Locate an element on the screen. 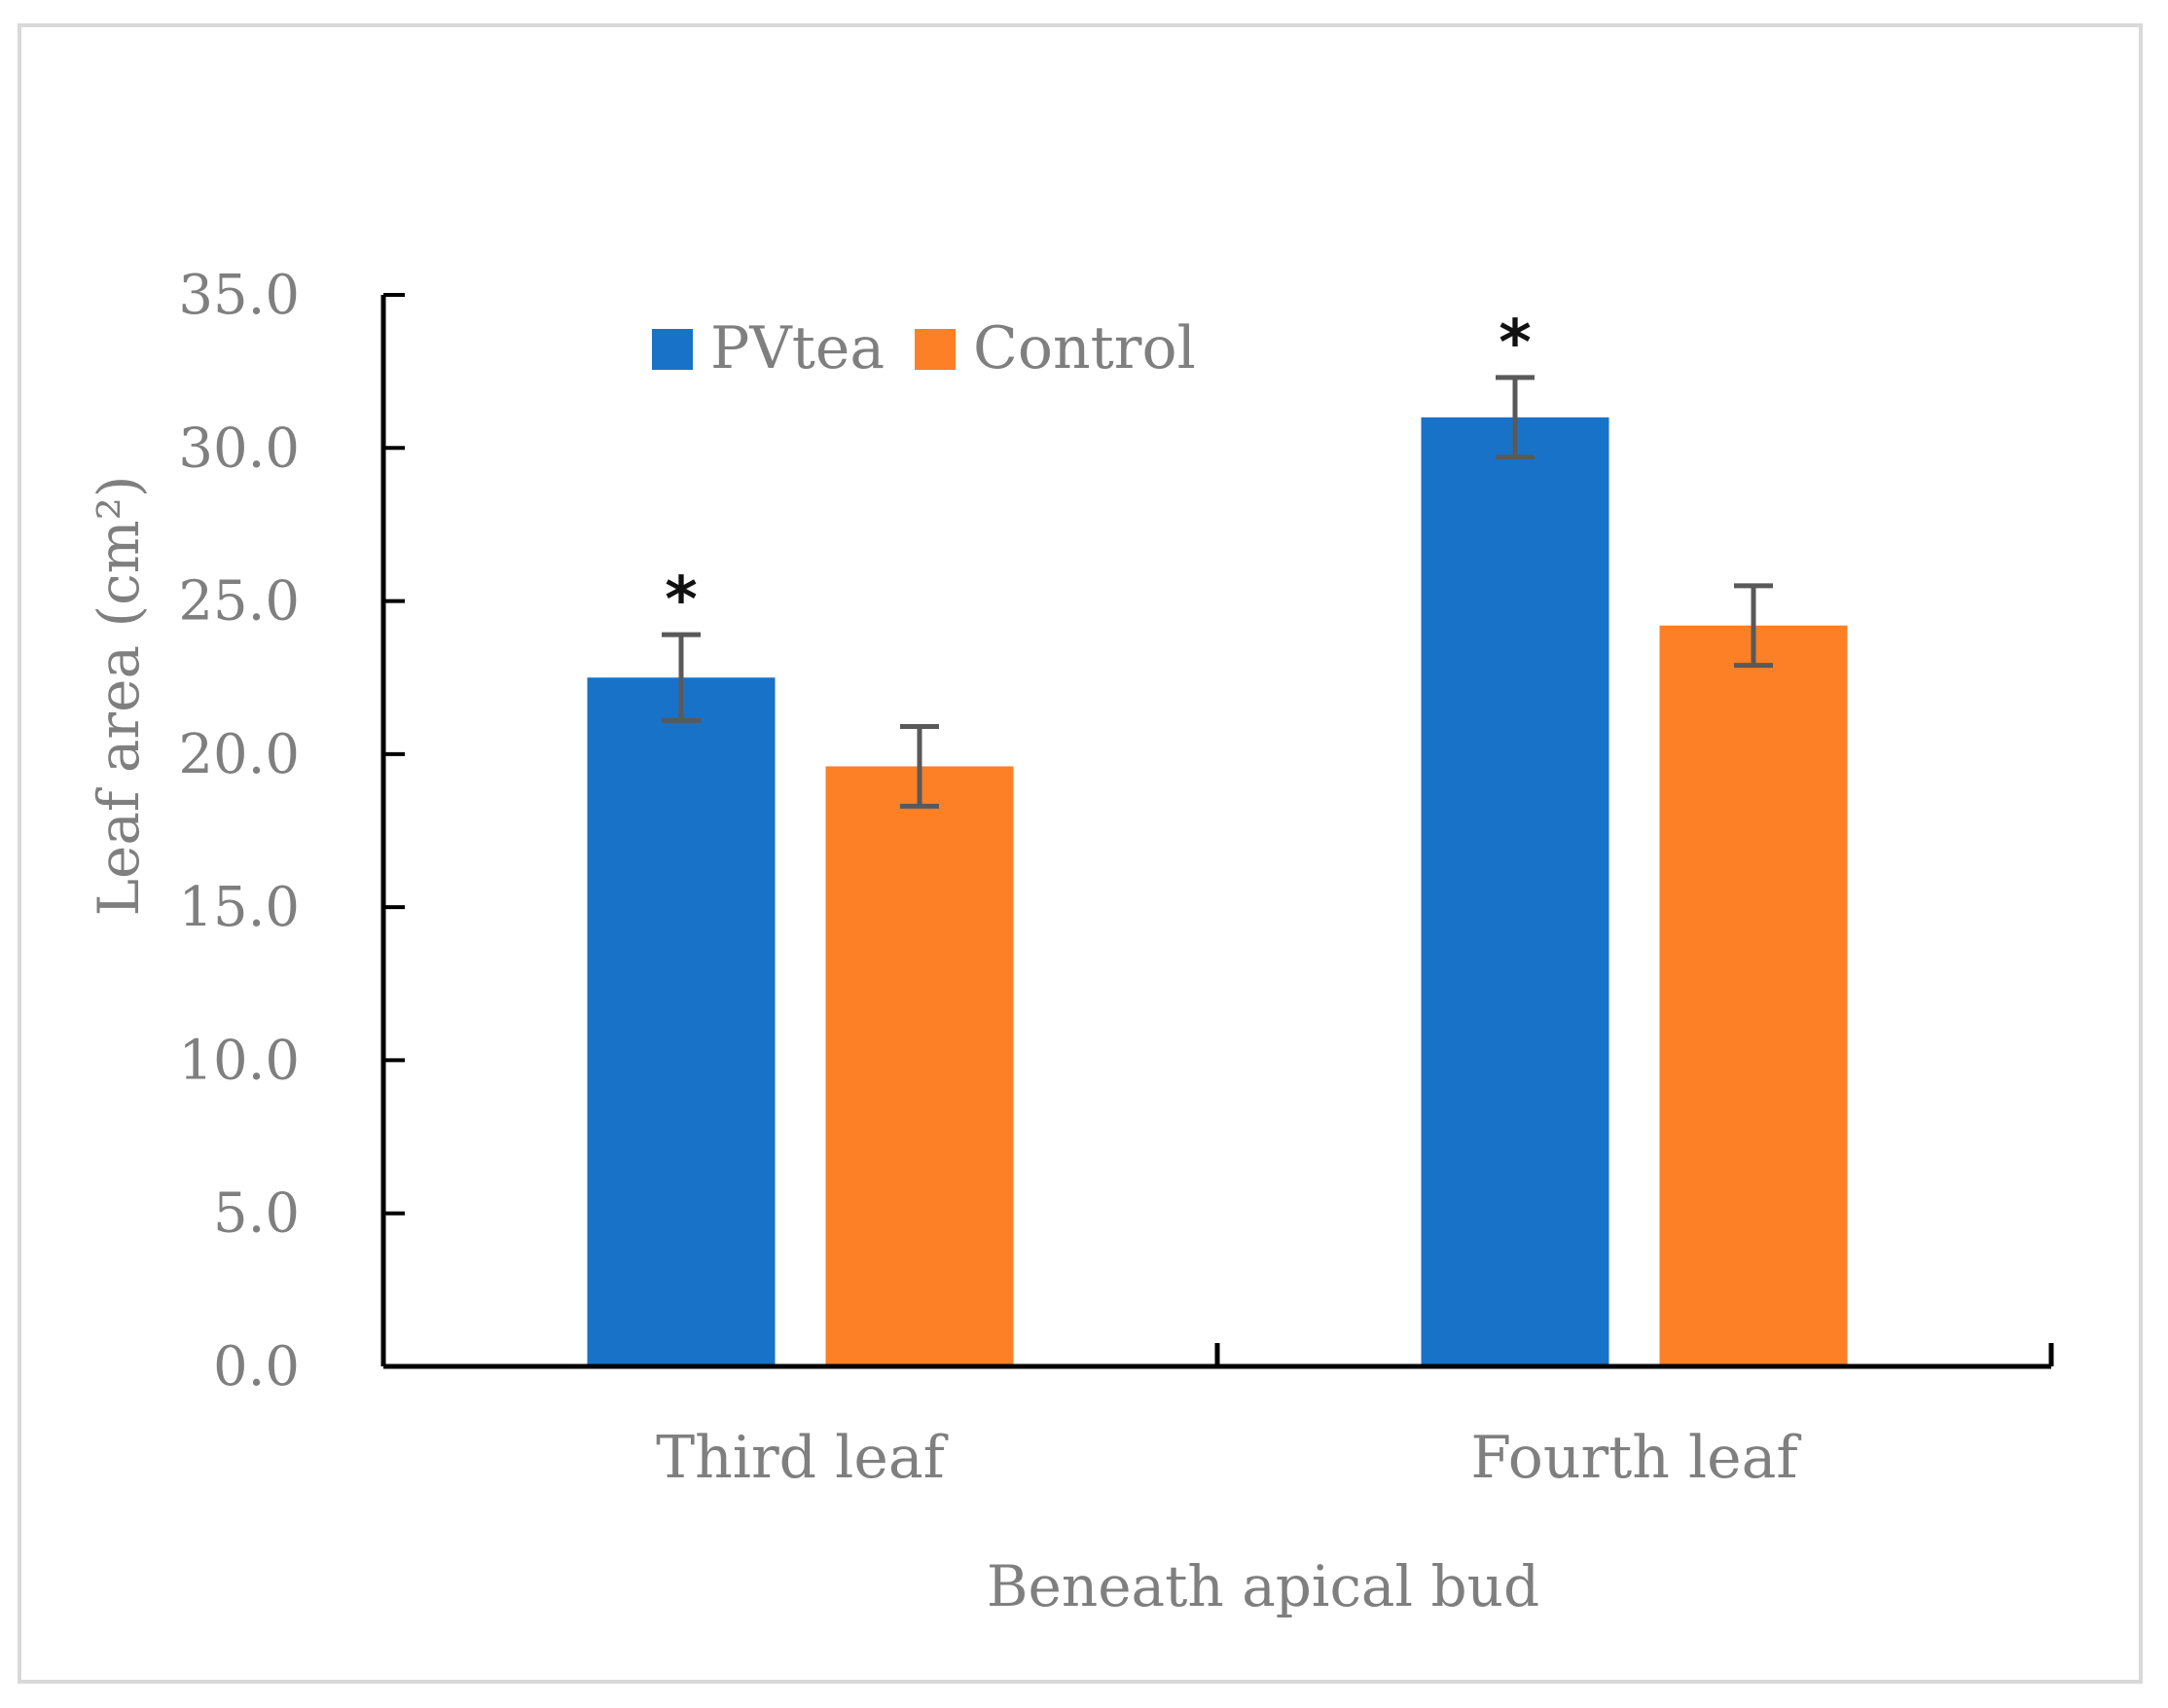 Image resolution: width=2168 pixels, height=1708 pixels. legend-label: Control is located at coordinates (1084, 348).